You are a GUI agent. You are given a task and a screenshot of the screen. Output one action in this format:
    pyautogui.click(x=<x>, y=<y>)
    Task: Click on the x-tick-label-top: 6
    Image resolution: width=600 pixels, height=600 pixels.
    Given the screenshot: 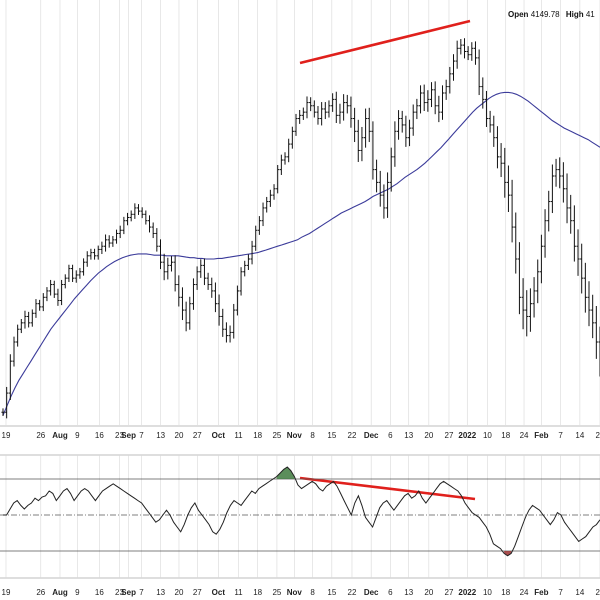 What is the action you would take?
    pyautogui.click(x=390, y=435)
    